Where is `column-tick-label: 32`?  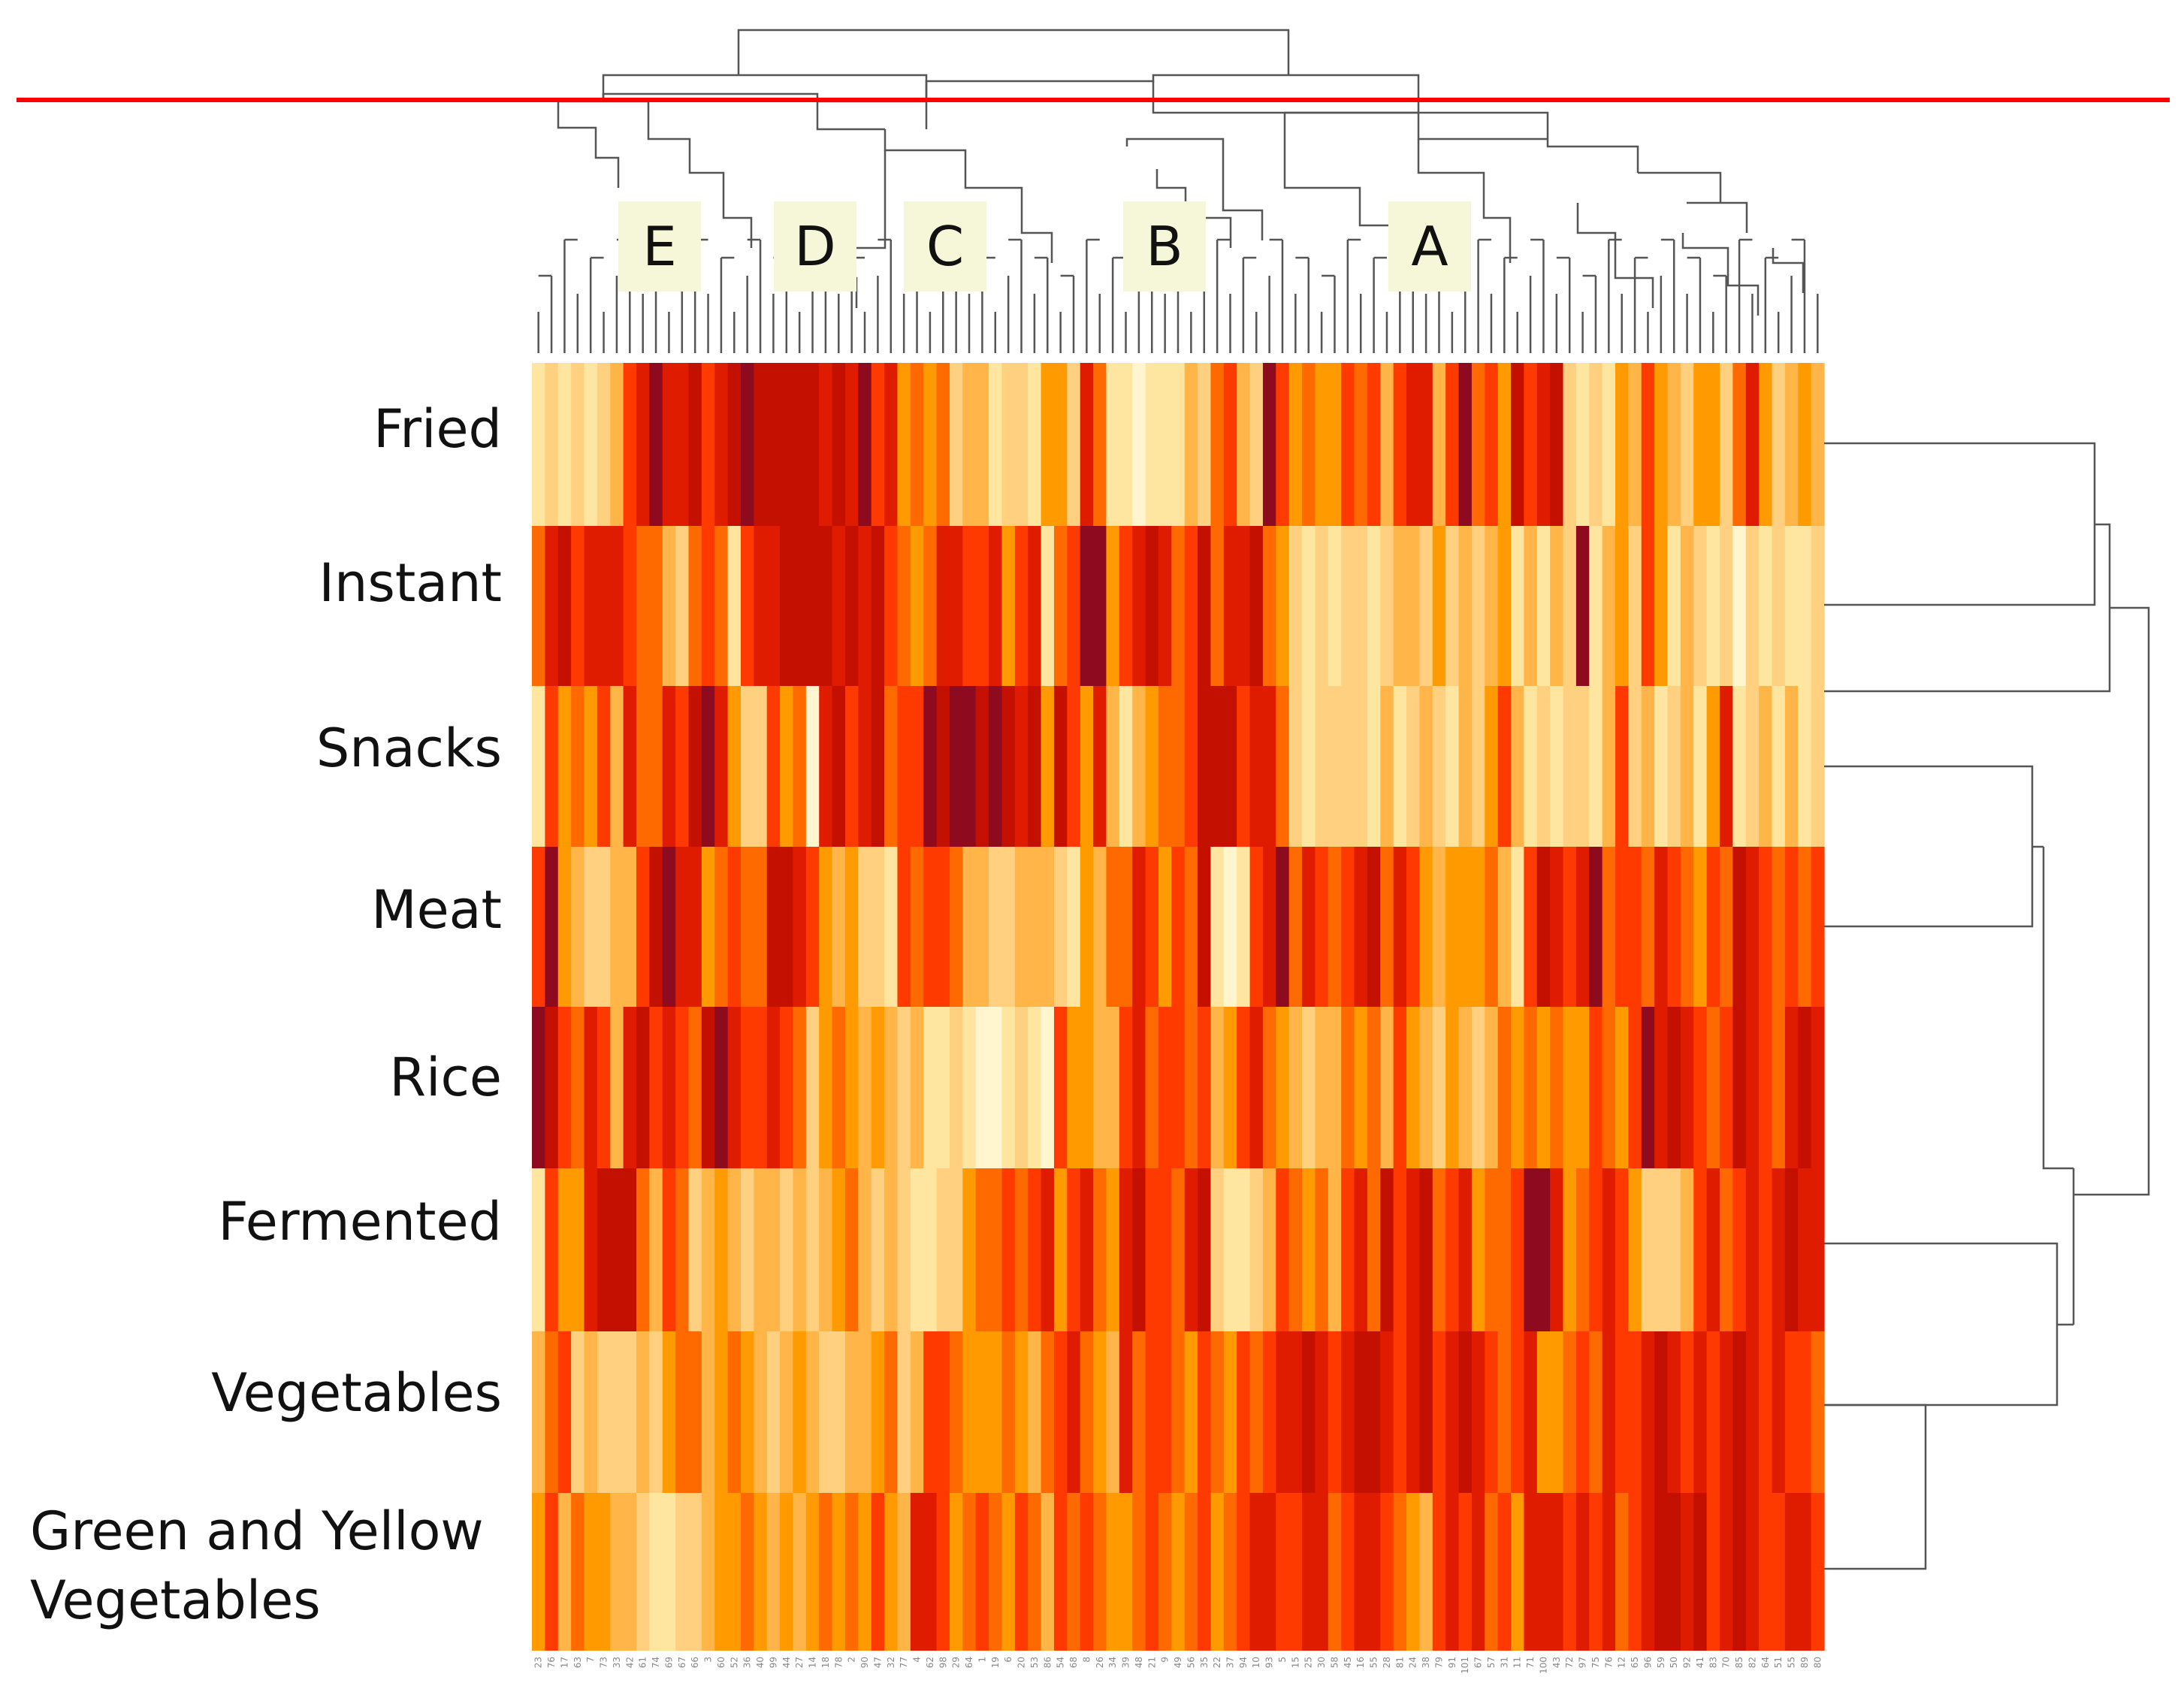 column-tick-label: 32 is located at coordinates (891, 1662).